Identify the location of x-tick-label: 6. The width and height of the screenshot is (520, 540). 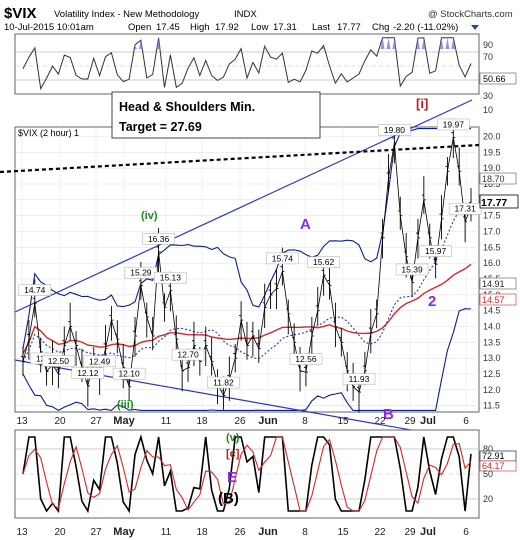
(466, 421).